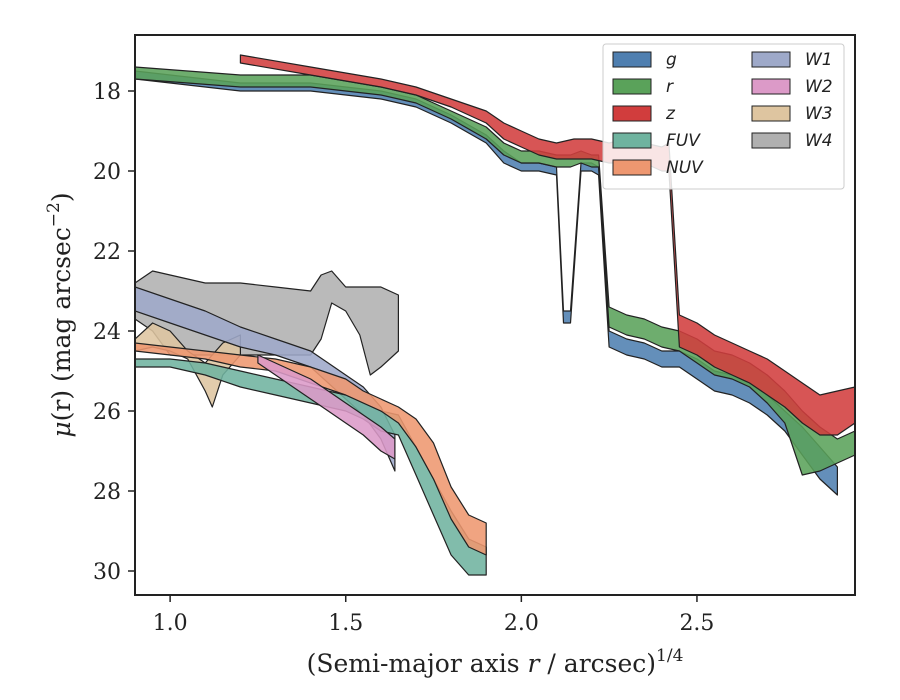 The image size is (900, 700). What do you see at coordinates (819, 141) in the screenshot?
I see `legend-label-w4: W4` at bounding box center [819, 141].